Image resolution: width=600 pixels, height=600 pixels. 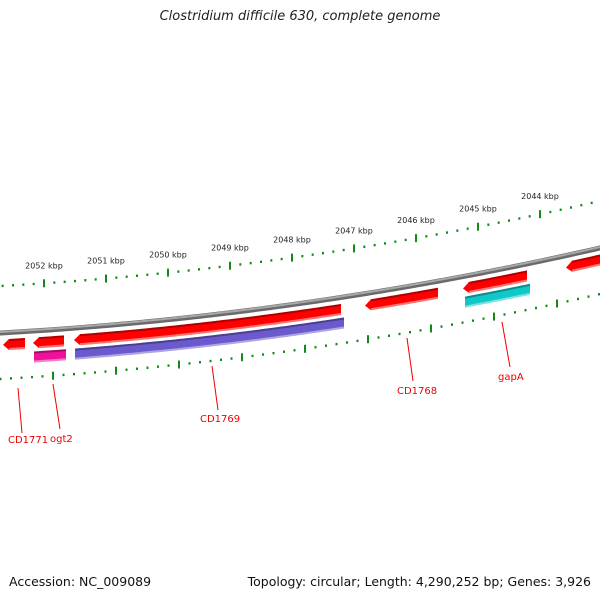 What do you see at coordinates (80, 581) in the screenshot?
I see `accession-text: Accession: NC_009089` at bounding box center [80, 581].